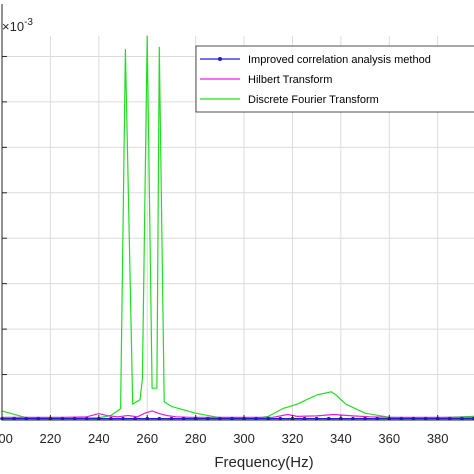 The height and width of the screenshot is (474, 474). I want to click on tick-labels: 200 220 240 260 280 300 320 340 360 380, so click(224, 438).